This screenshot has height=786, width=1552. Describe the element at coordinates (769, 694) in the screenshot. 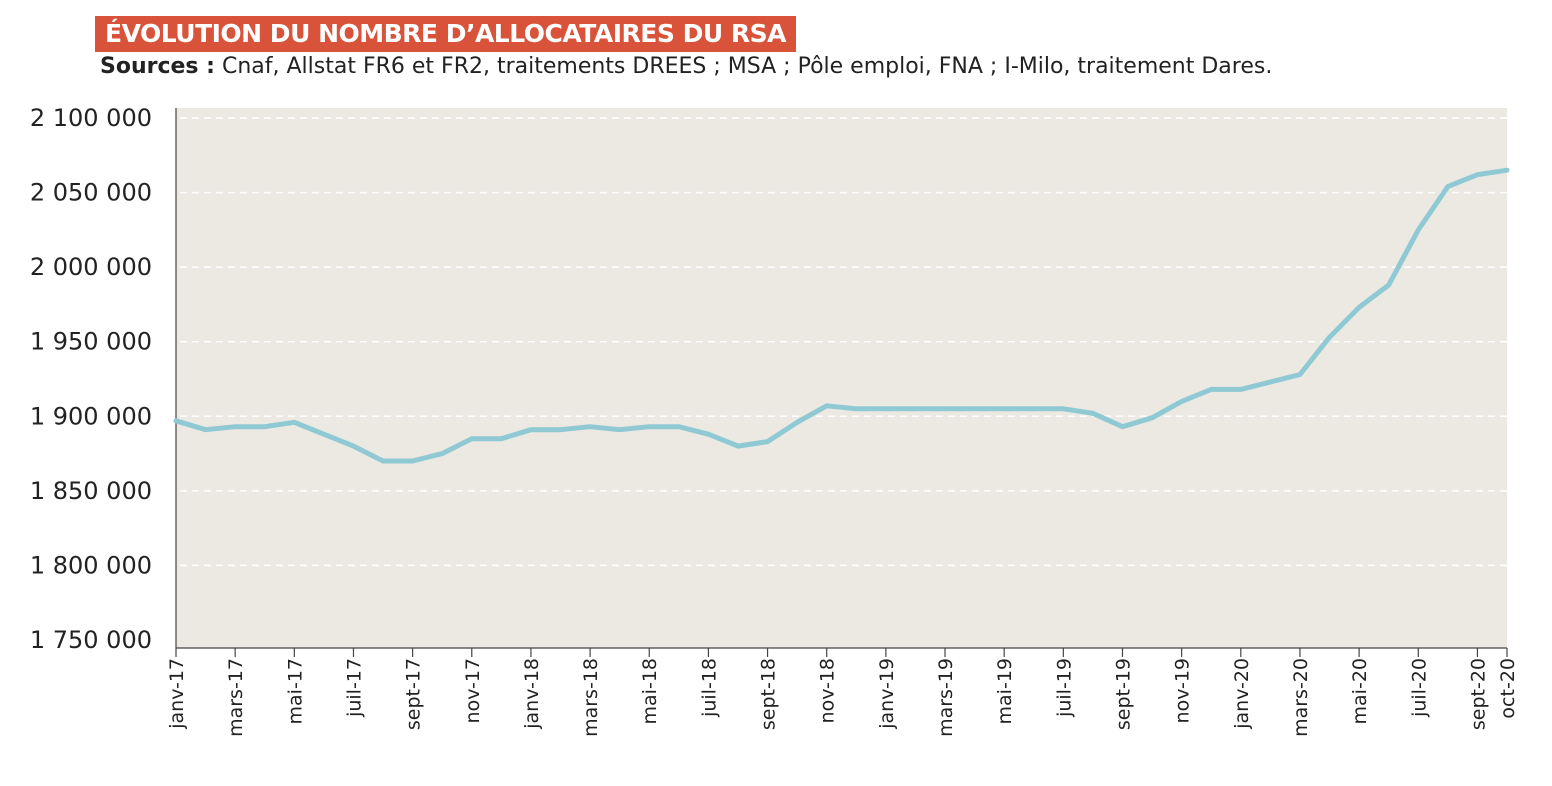

I see `x-tick-label: sept-18` at that location.